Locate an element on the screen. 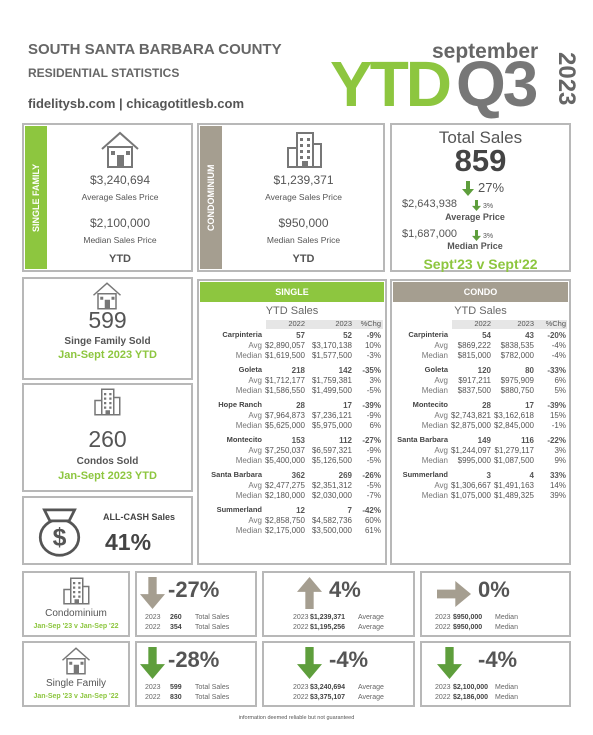  cell: $2,175,000 is located at coordinates (284, 530).